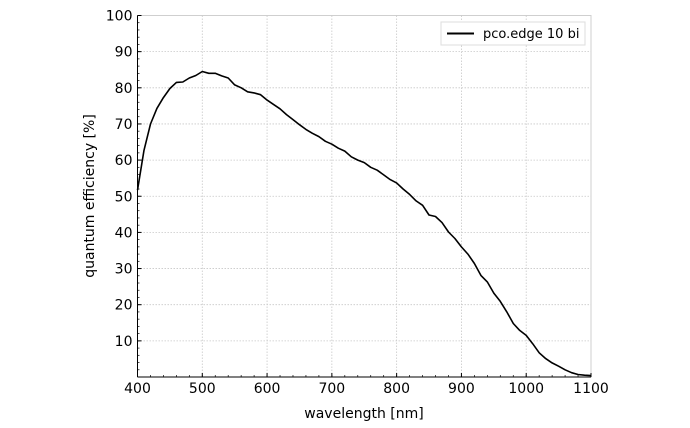 The height and width of the screenshot is (428, 690). I want to click on y-tick-label: 40, so click(124, 233).